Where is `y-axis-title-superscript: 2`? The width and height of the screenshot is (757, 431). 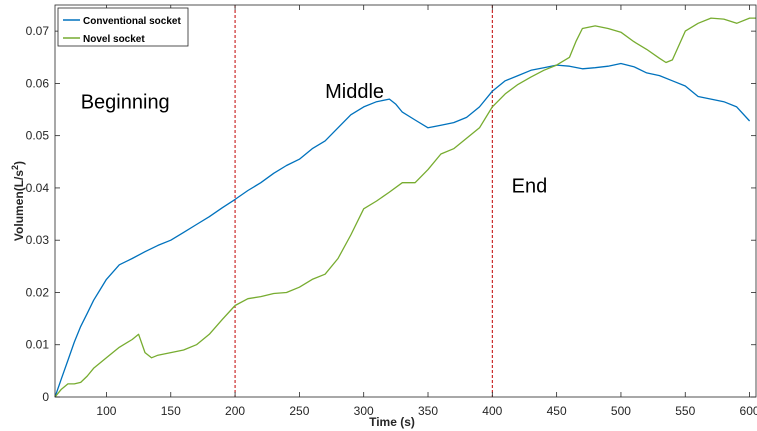 y-axis-title-superscript: 2 is located at coordinates (15, 167).